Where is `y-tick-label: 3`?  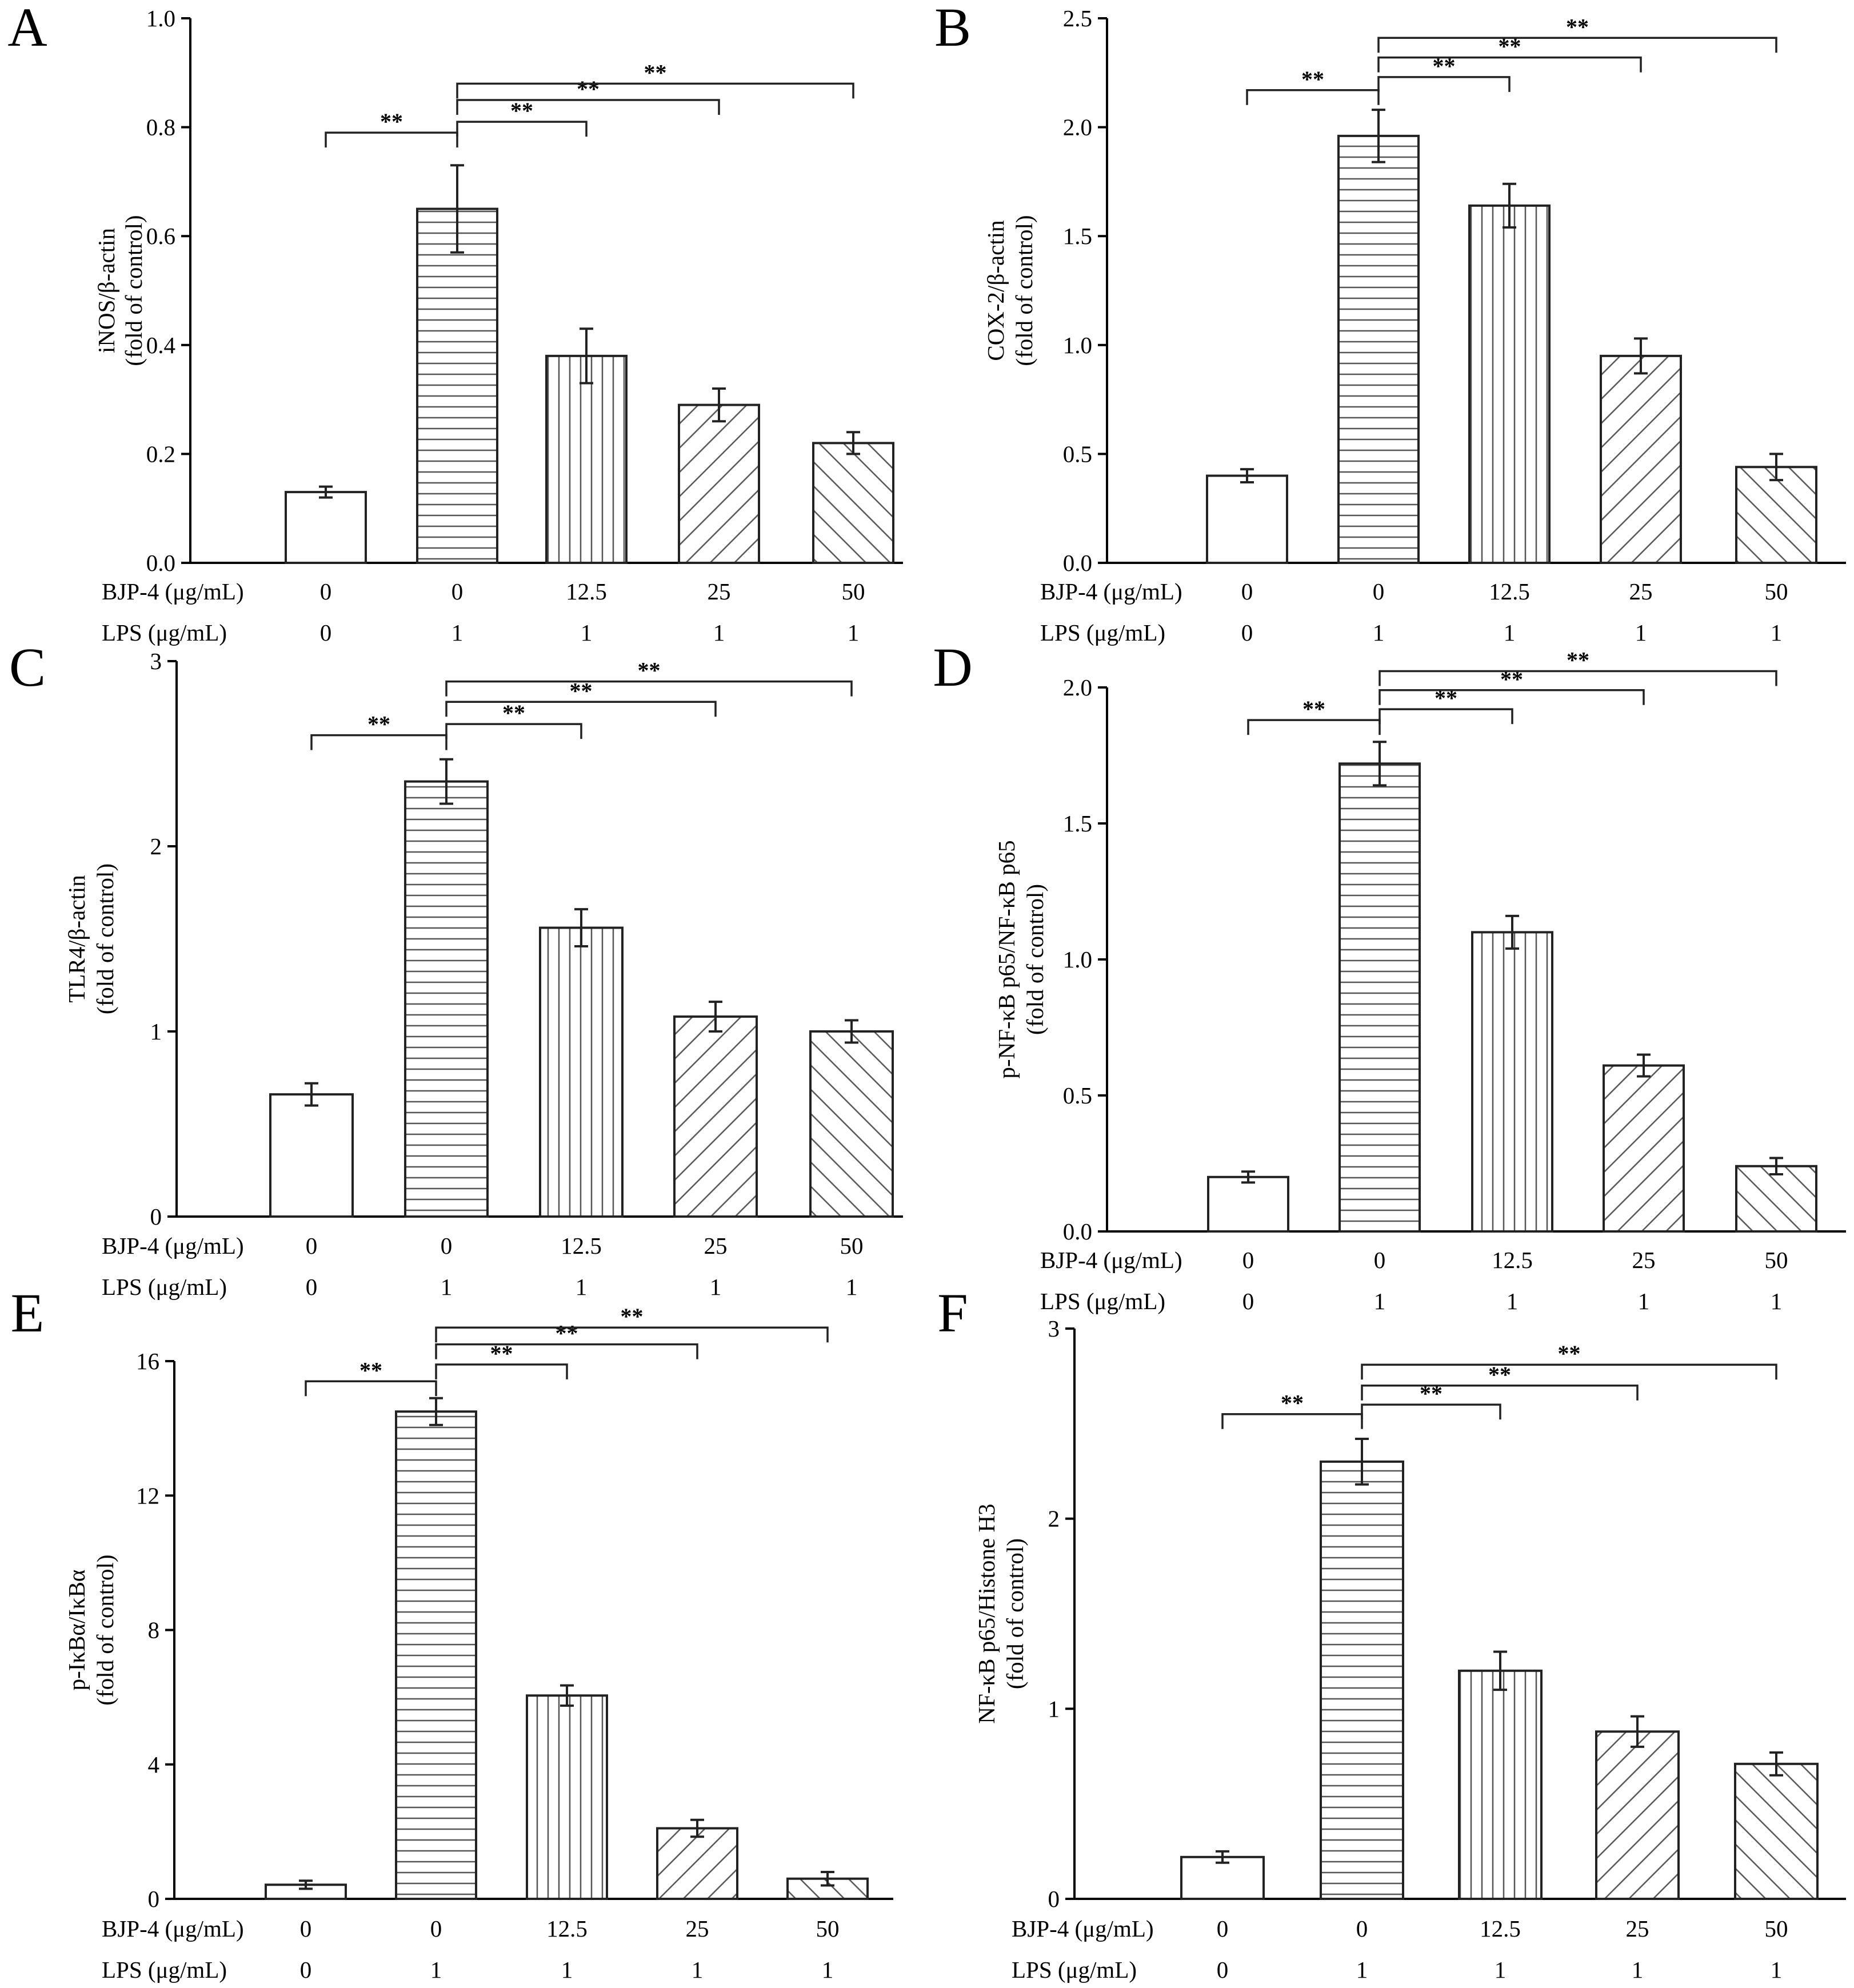 y-tick-label: 3 is located at coordinates (156, 661).